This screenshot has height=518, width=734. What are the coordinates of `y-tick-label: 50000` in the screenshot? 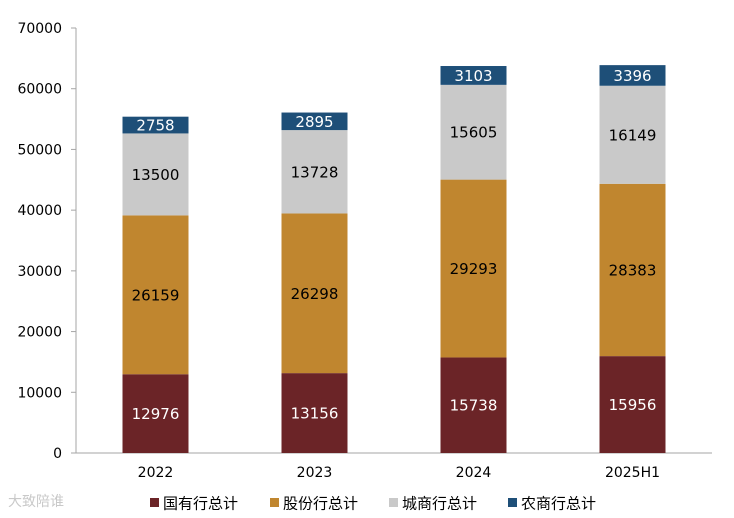 It's located at (39, 150).